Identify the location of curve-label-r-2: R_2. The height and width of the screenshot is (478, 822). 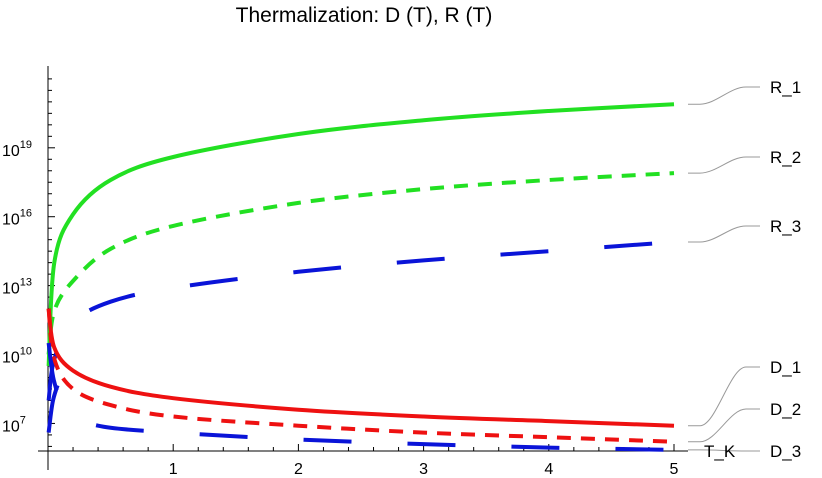
(785, 157).